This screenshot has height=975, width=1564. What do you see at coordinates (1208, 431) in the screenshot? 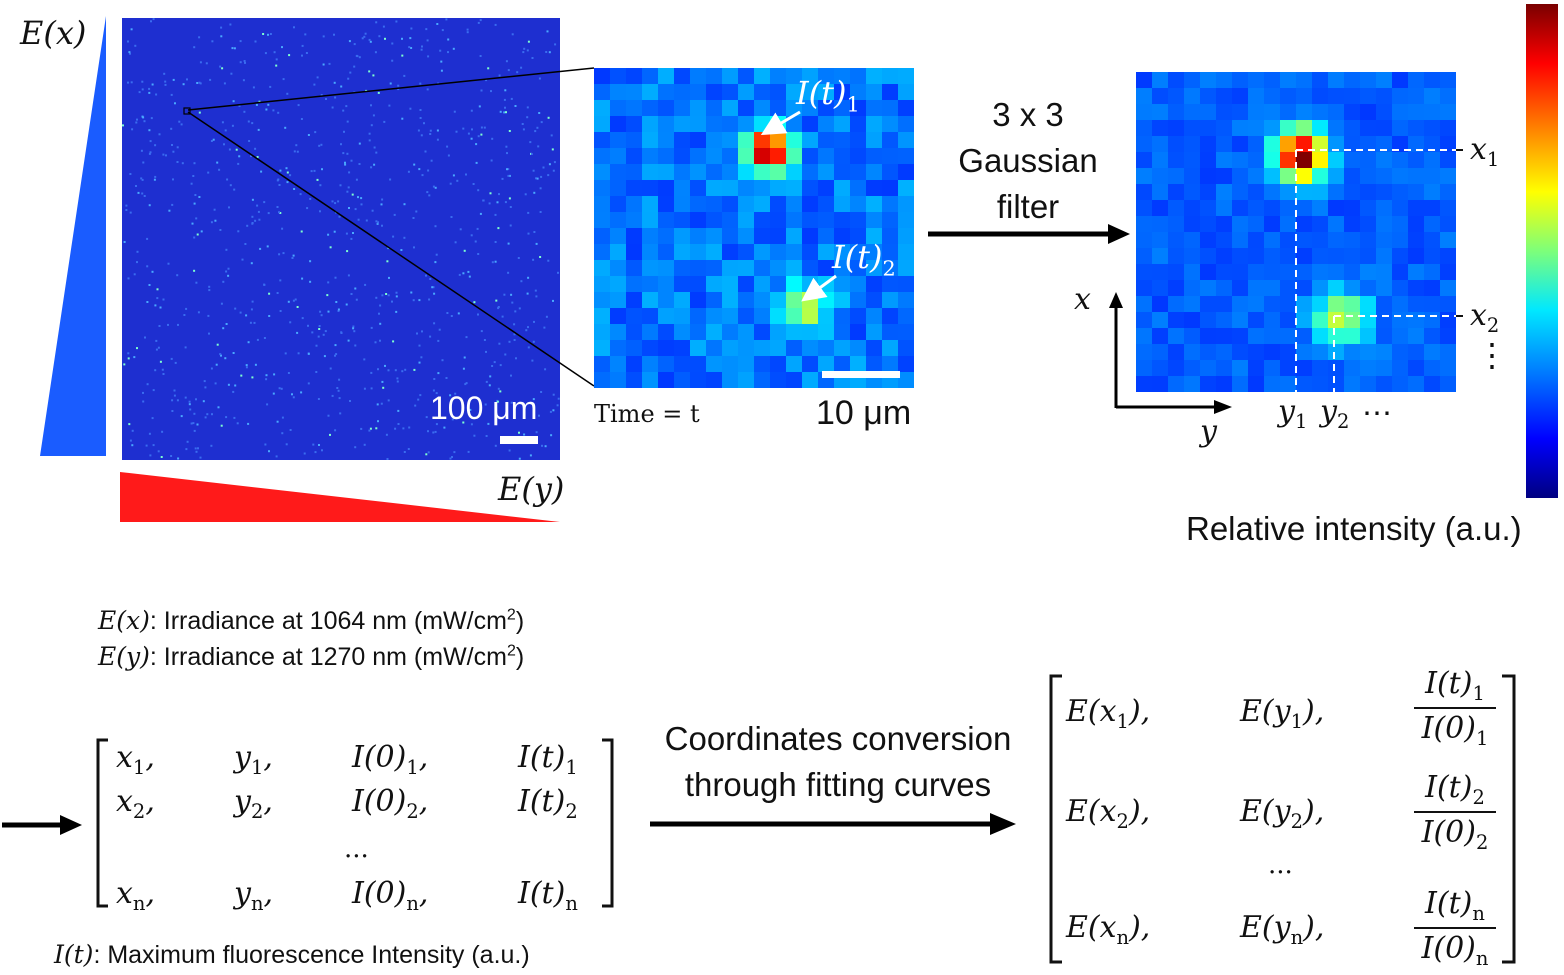
I see `axis-y-label: y` at bounding box center [1208, 431].